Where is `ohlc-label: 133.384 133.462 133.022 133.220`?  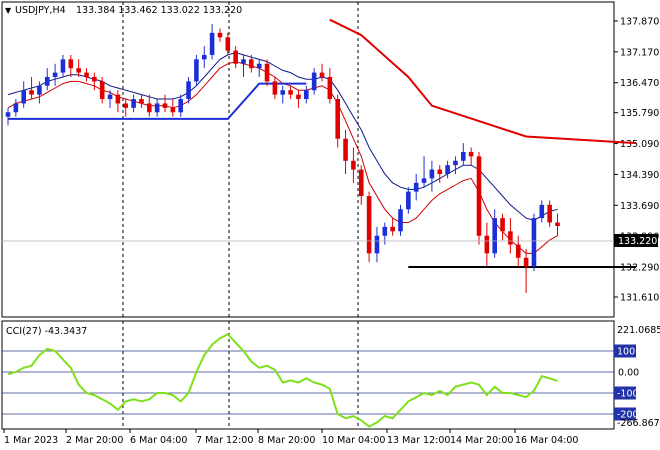
ohlc-label: 133.384 133.462 133.022 133.220 is located at coordinates (159, 10).